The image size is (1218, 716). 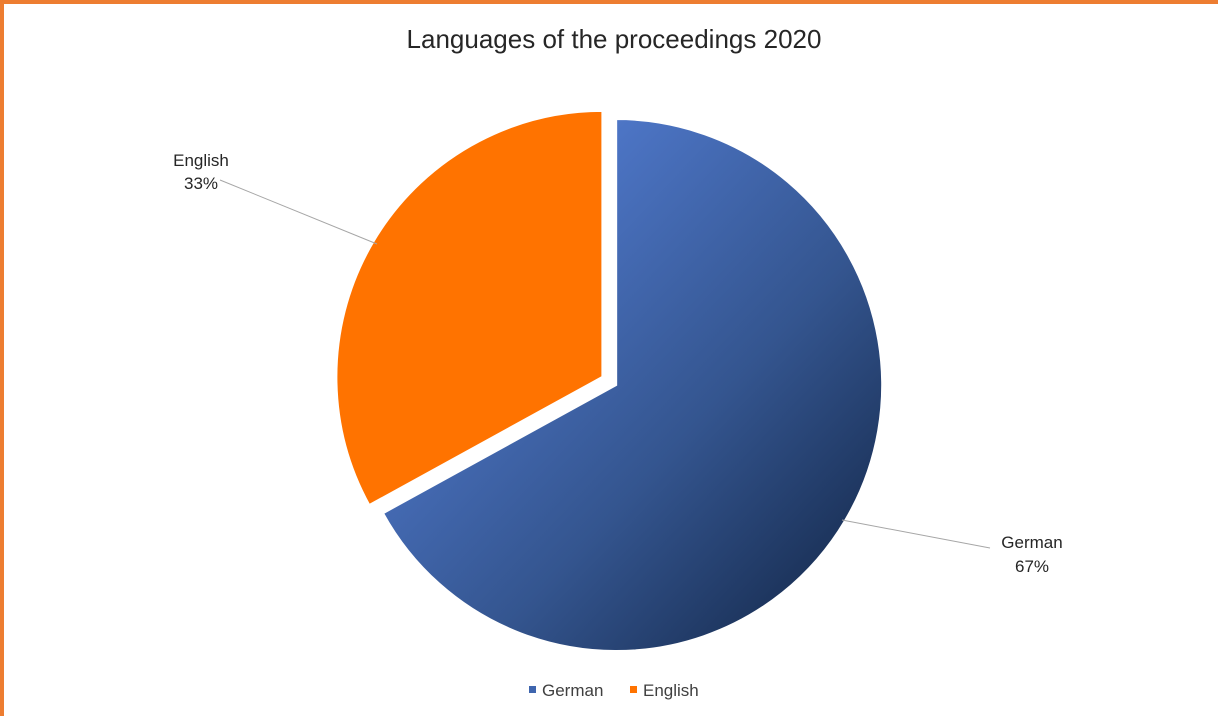 I want to click on data-label-german-name: German, so click(x=1031, y=542).